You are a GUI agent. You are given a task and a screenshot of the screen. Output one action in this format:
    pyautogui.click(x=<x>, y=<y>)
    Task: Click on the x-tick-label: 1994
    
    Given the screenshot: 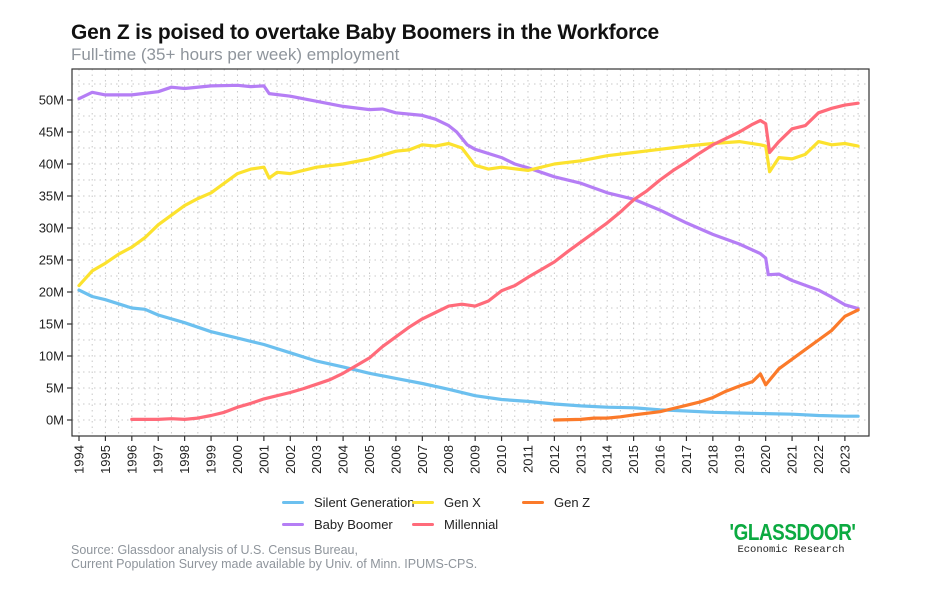 What is the action you would take?
    pyautogui.click(x=79, y=459)
    